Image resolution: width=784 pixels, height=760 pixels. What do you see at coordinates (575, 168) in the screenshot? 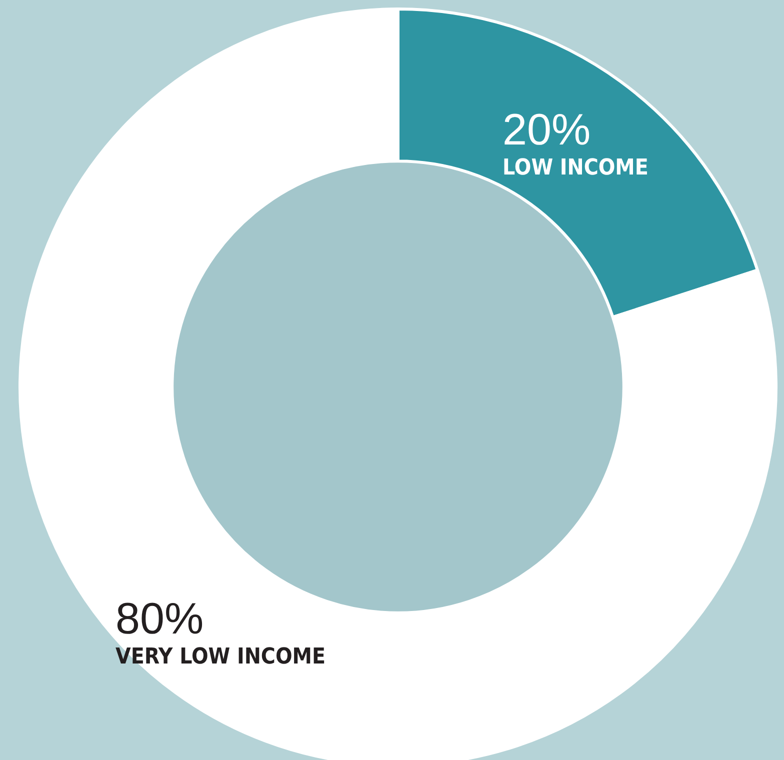
I see `slice-label: LOW INCOME` at bounding box center [575, 168].